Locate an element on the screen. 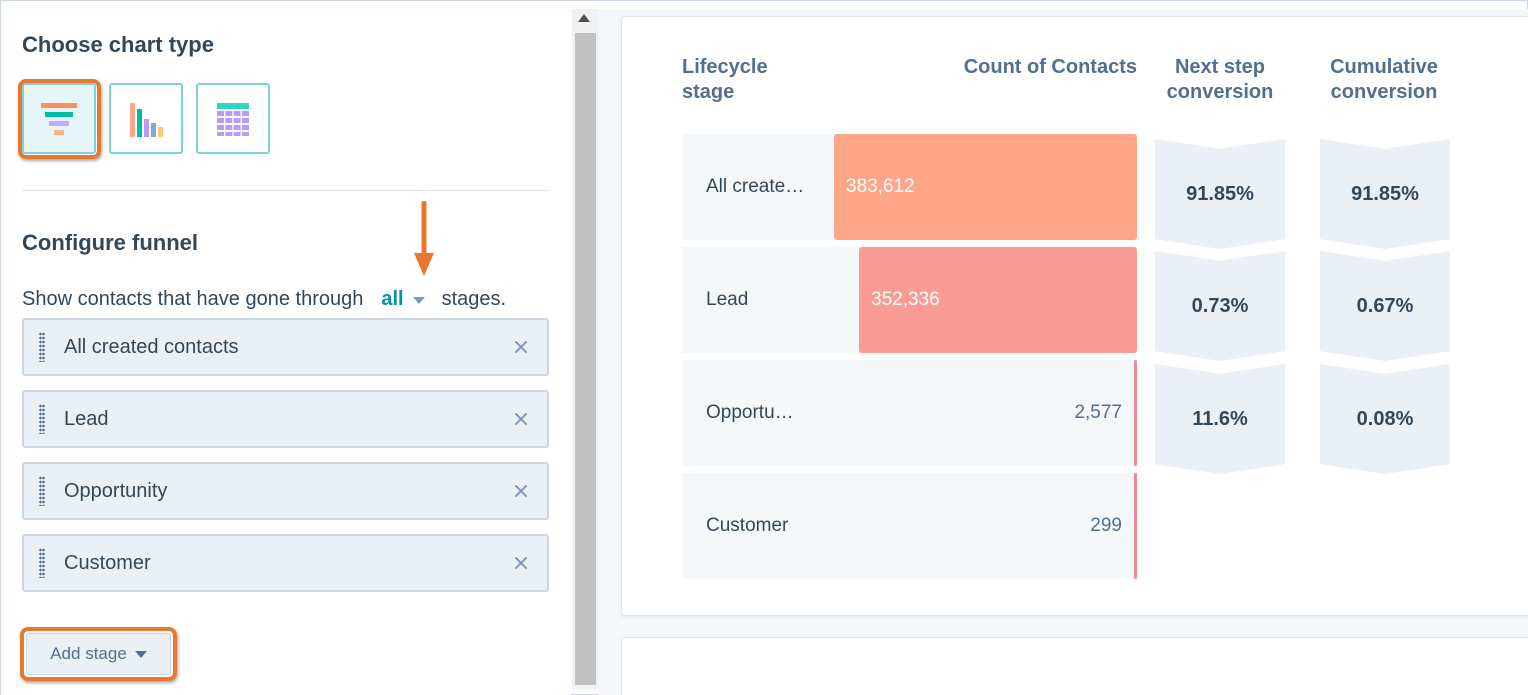 The width and height of the screenshot is (1528, 695). stage-filter-suffix: stages. is located at coordinates (474, 299).